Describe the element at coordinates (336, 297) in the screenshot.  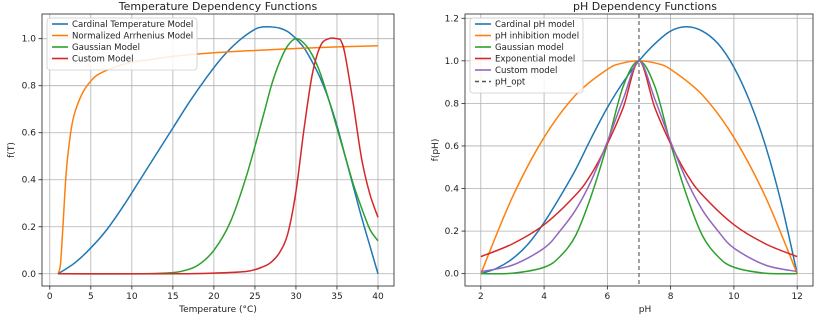
I see `x-tick-label: 35` at that location.